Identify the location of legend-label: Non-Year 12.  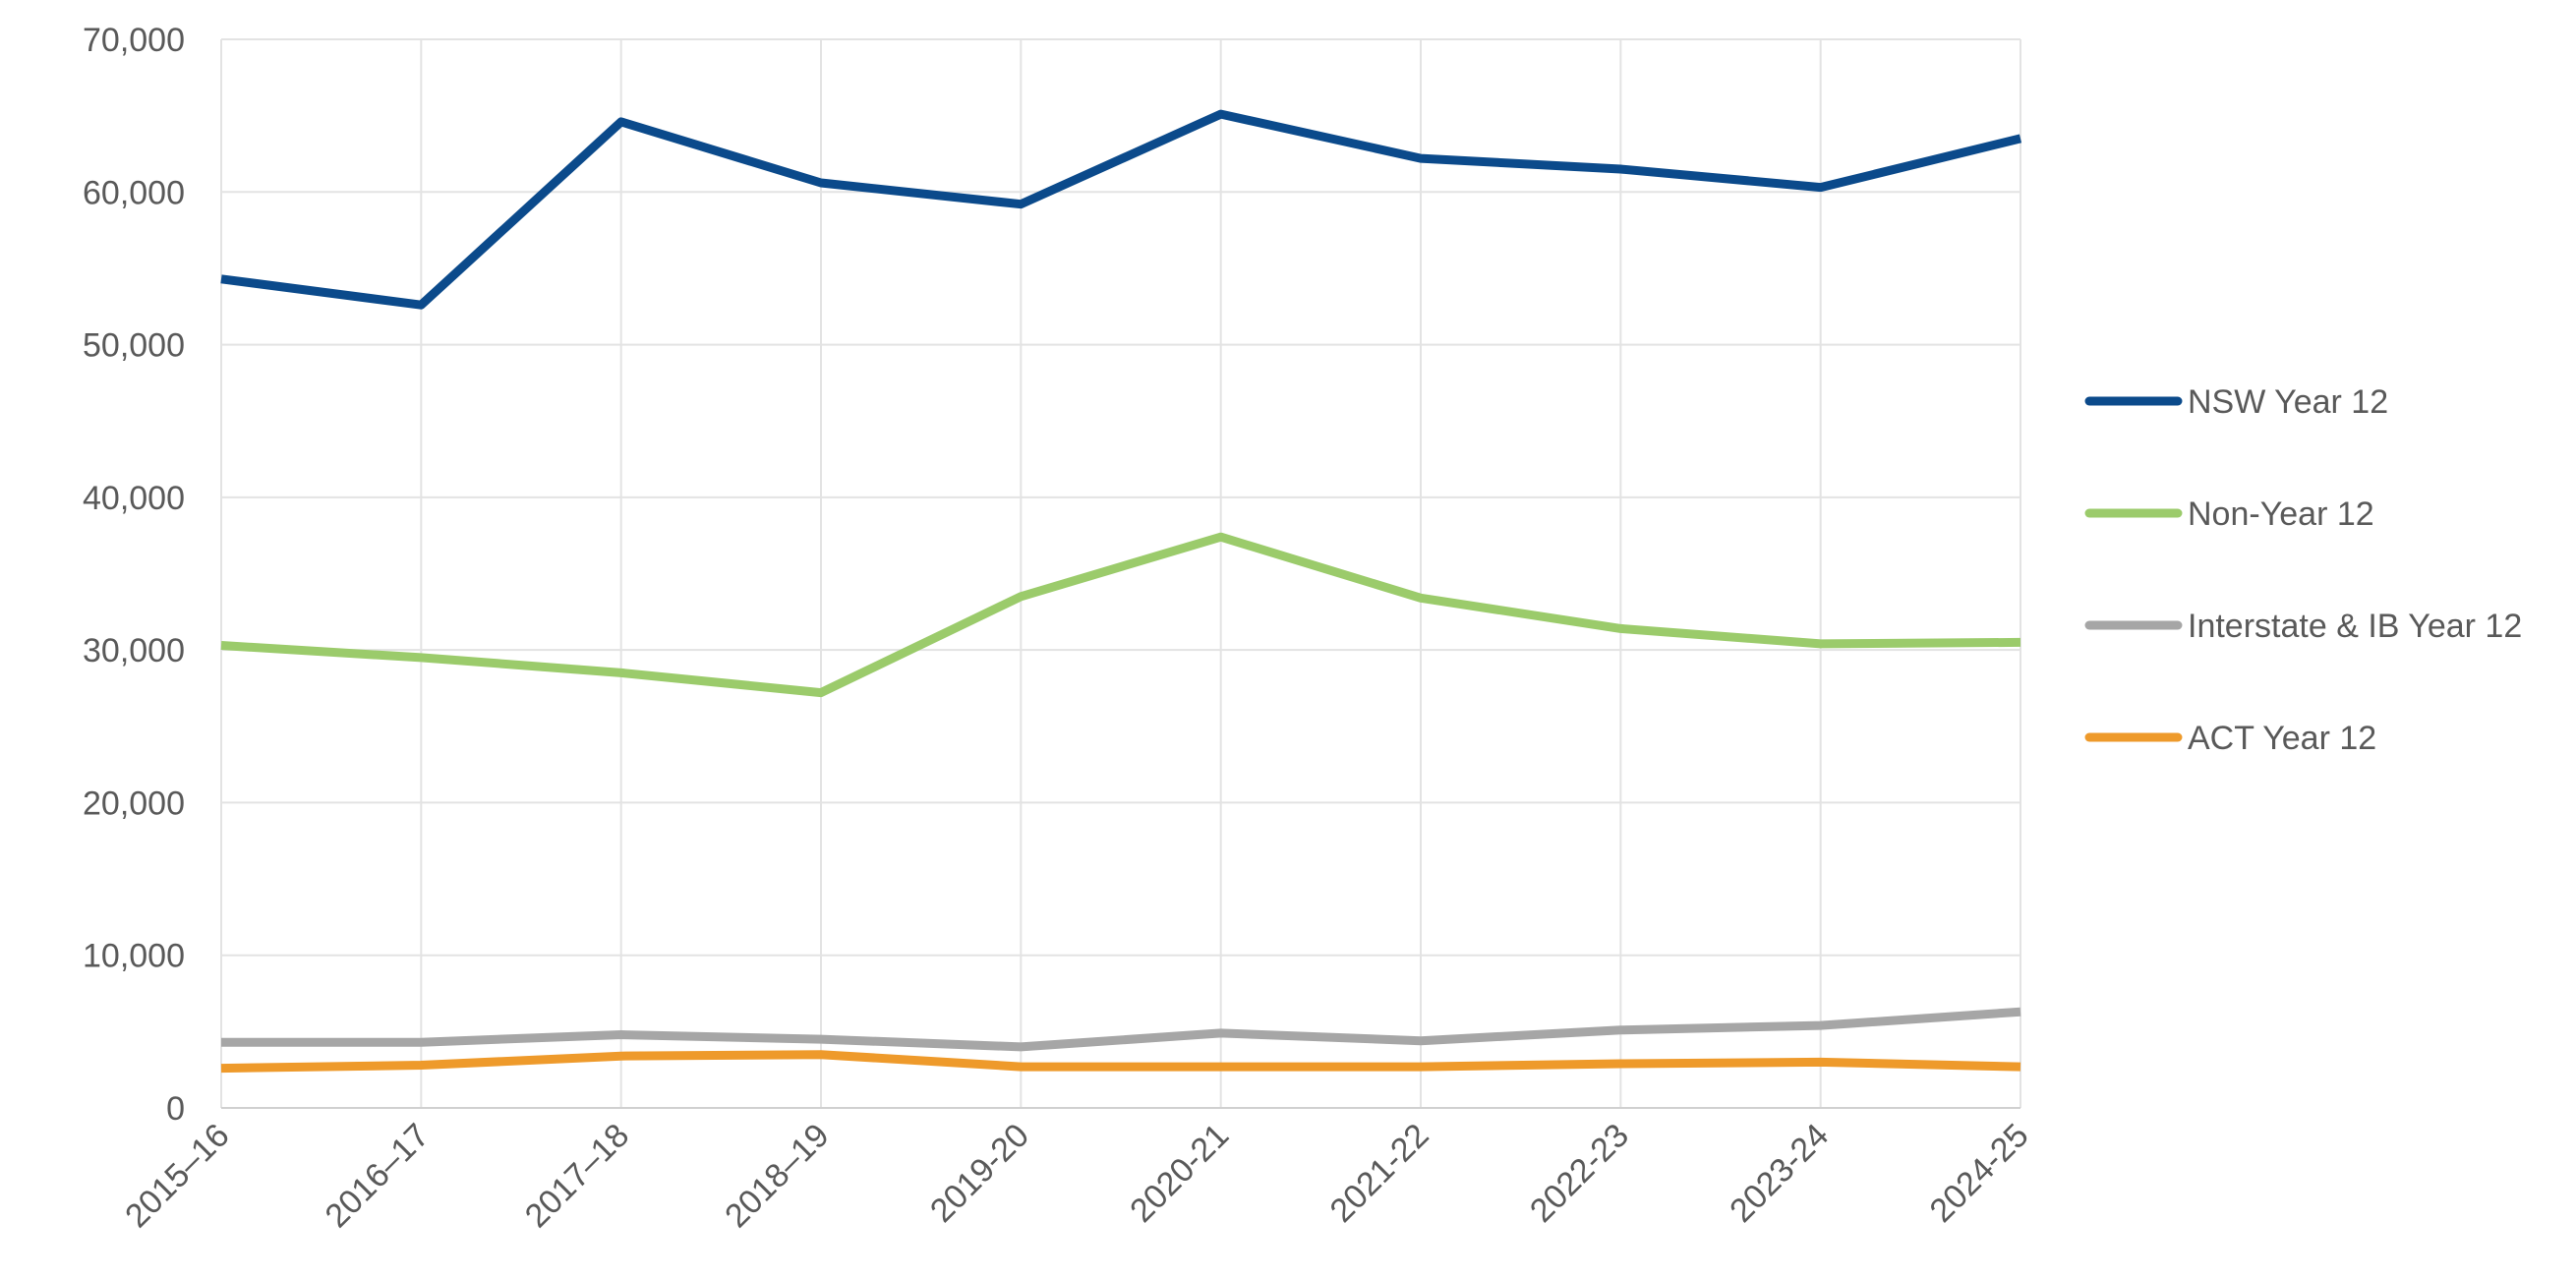
(2281, 514).